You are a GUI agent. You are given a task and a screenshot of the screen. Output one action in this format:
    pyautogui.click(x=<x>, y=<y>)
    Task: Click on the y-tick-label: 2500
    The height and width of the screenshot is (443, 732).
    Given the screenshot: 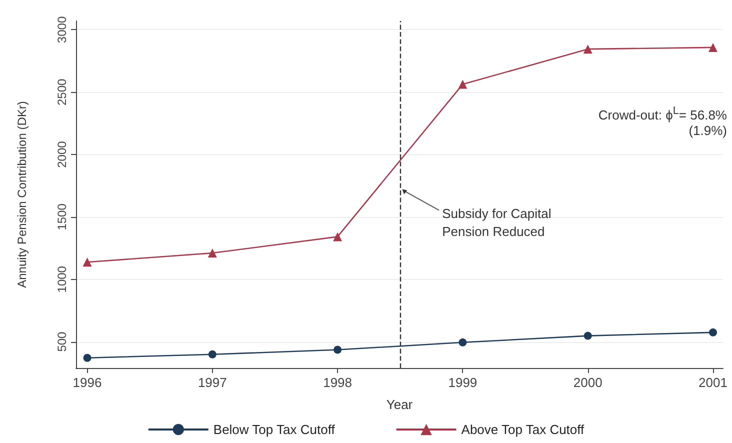 What is the action you would take?
    pyautogui.click(x=62, y=92)
    